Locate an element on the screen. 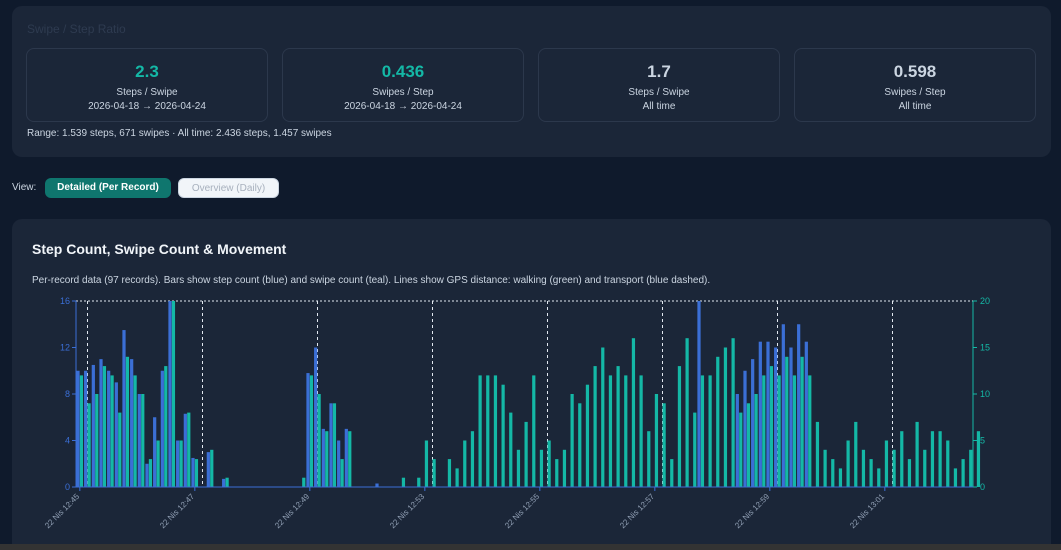 The height and width of the screenshot is (550, 1061). x-tick-label: 22 Nis 12:59 is located at coordinates (752, 511).